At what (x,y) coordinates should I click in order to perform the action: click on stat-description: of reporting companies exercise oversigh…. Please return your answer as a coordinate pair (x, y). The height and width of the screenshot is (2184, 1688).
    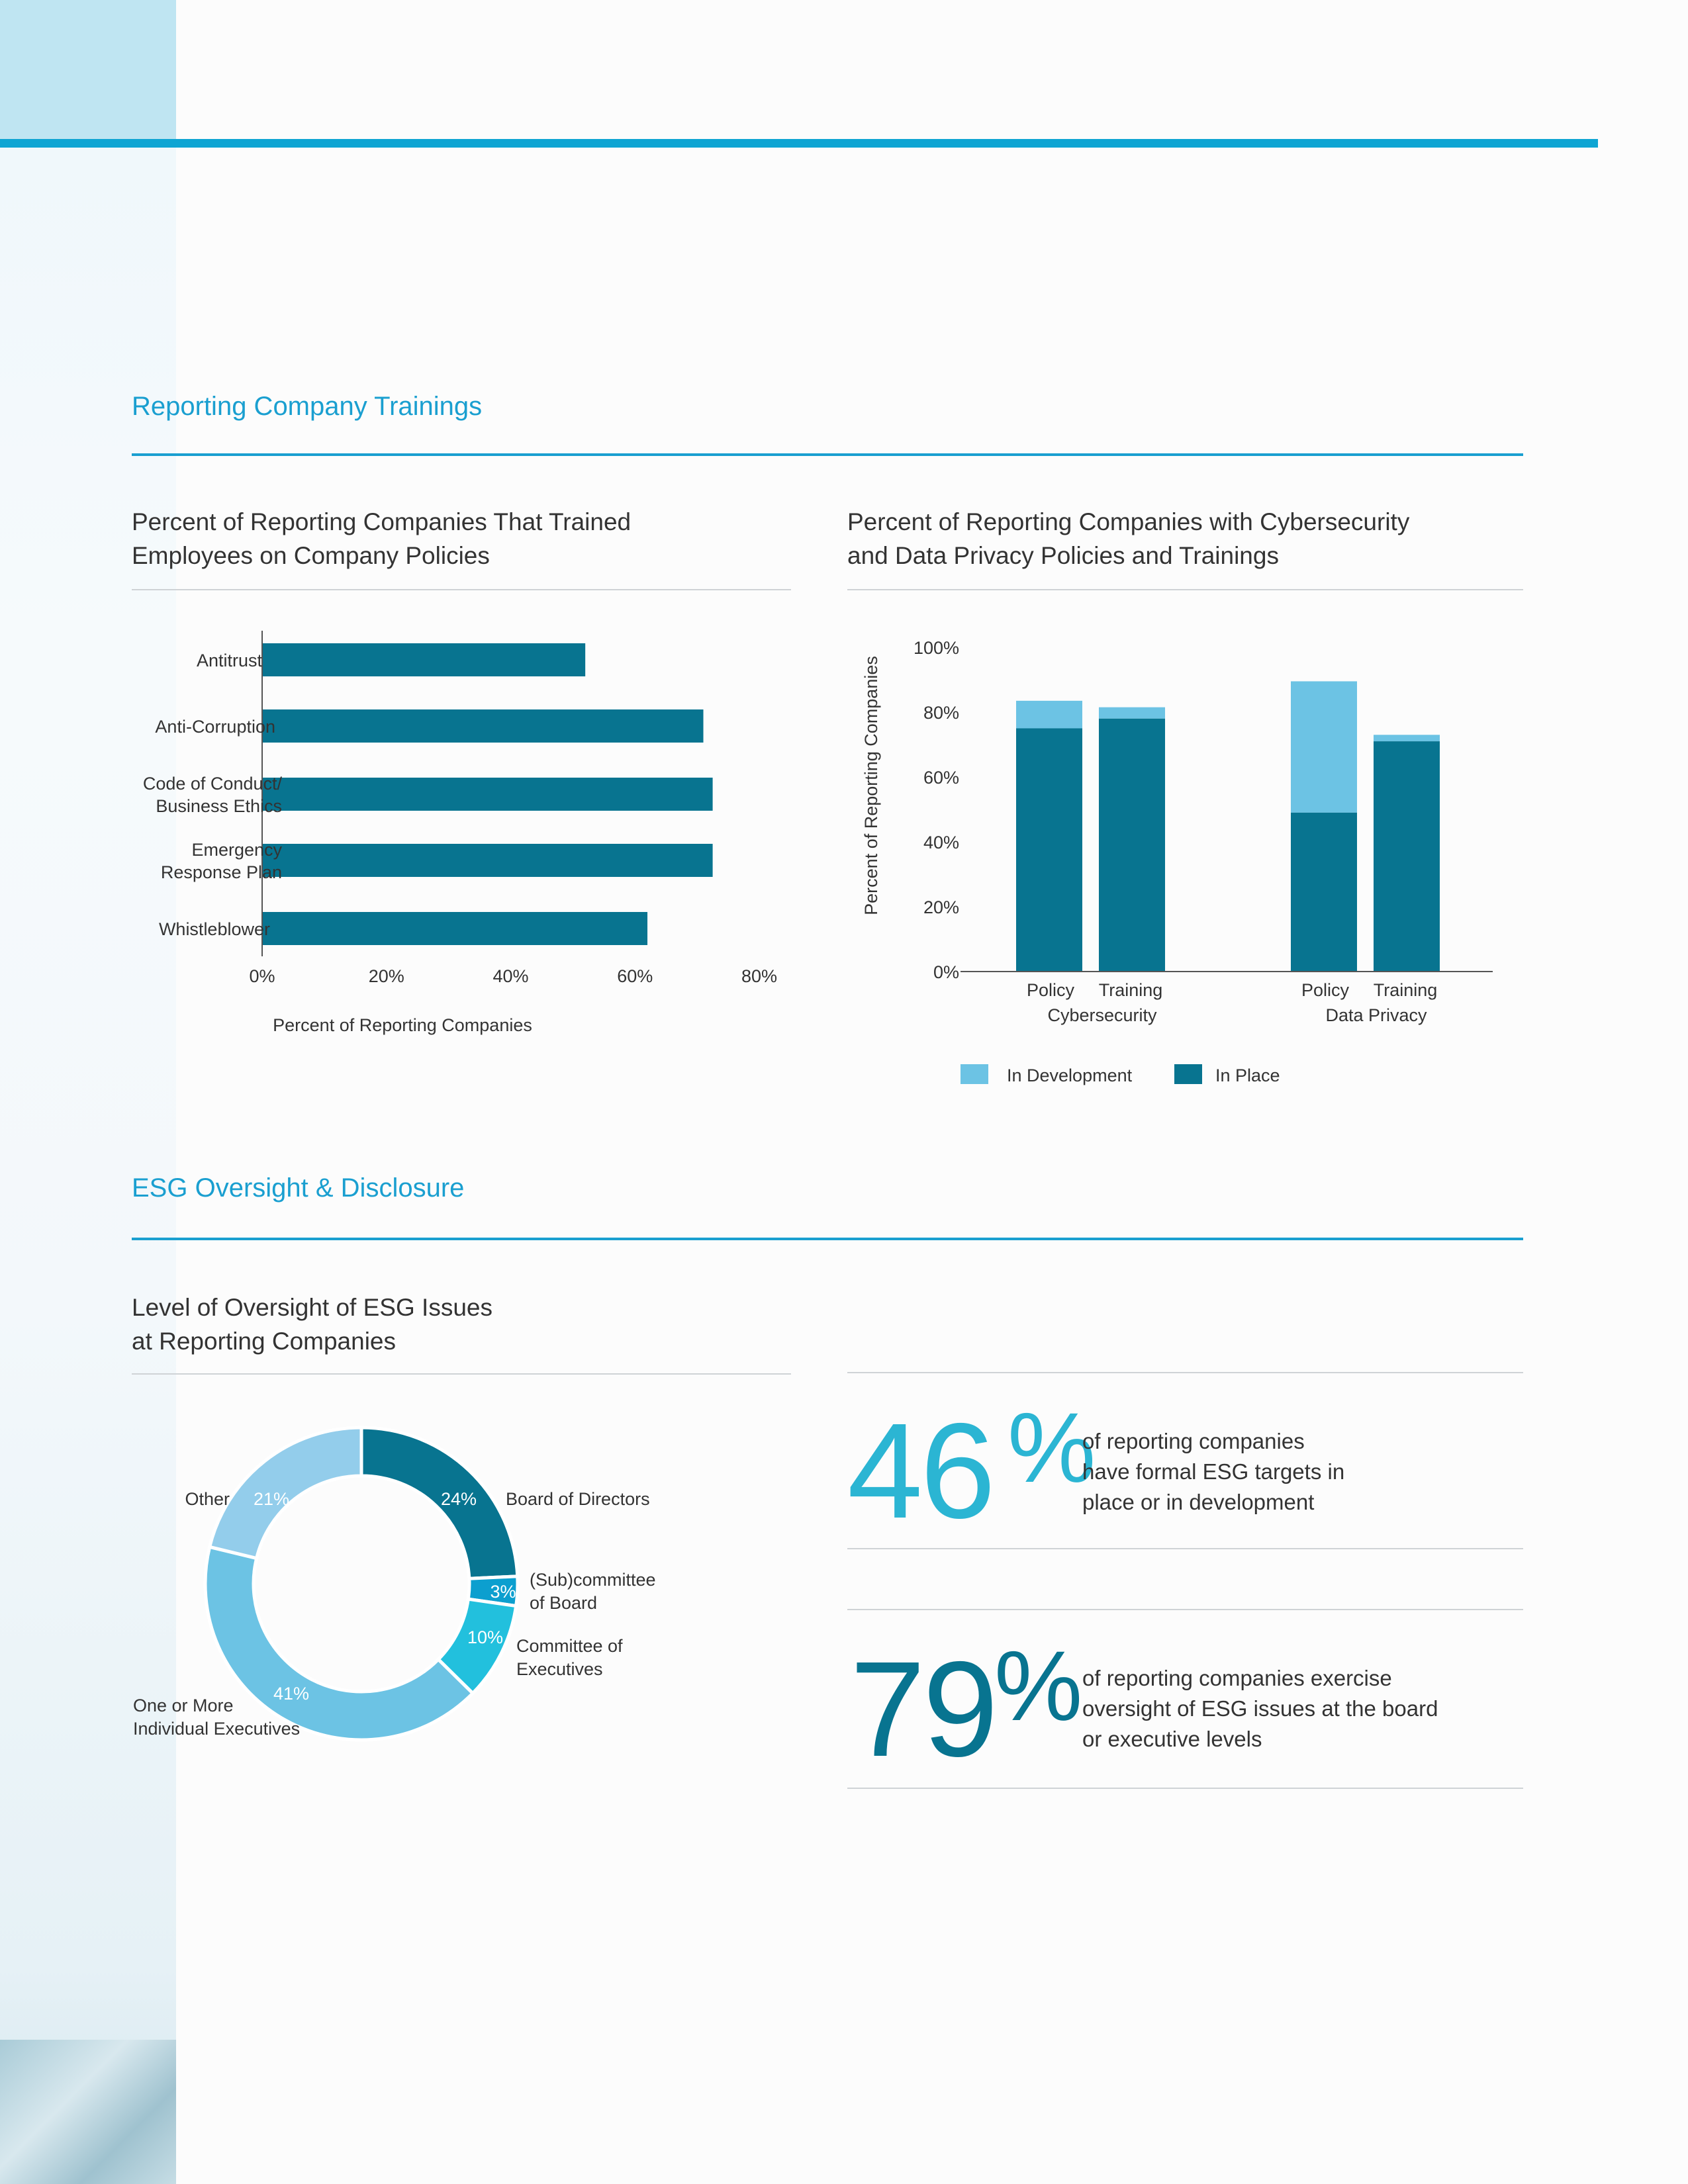
    Looking at the image, I should click on (1314, 1709).